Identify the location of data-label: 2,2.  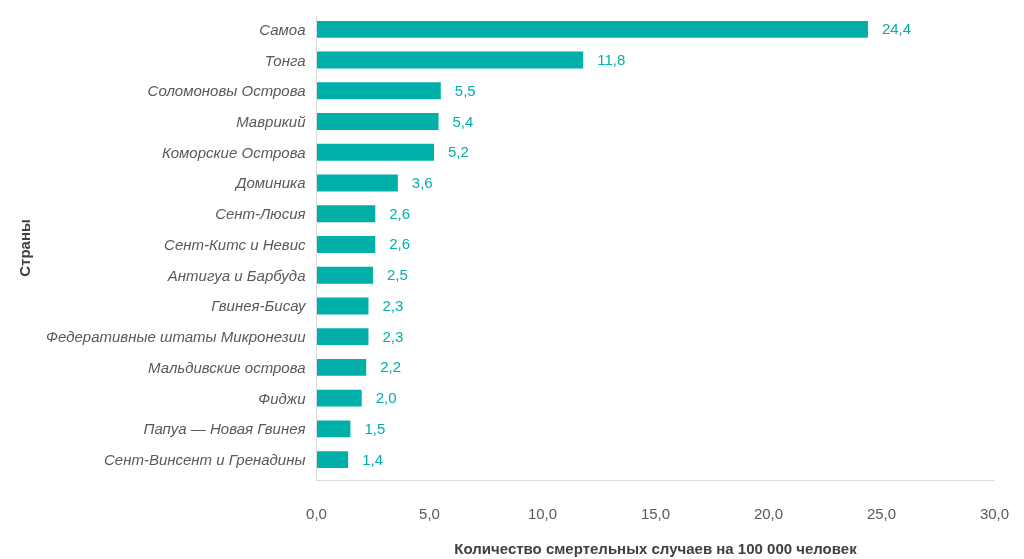
(391, 367).